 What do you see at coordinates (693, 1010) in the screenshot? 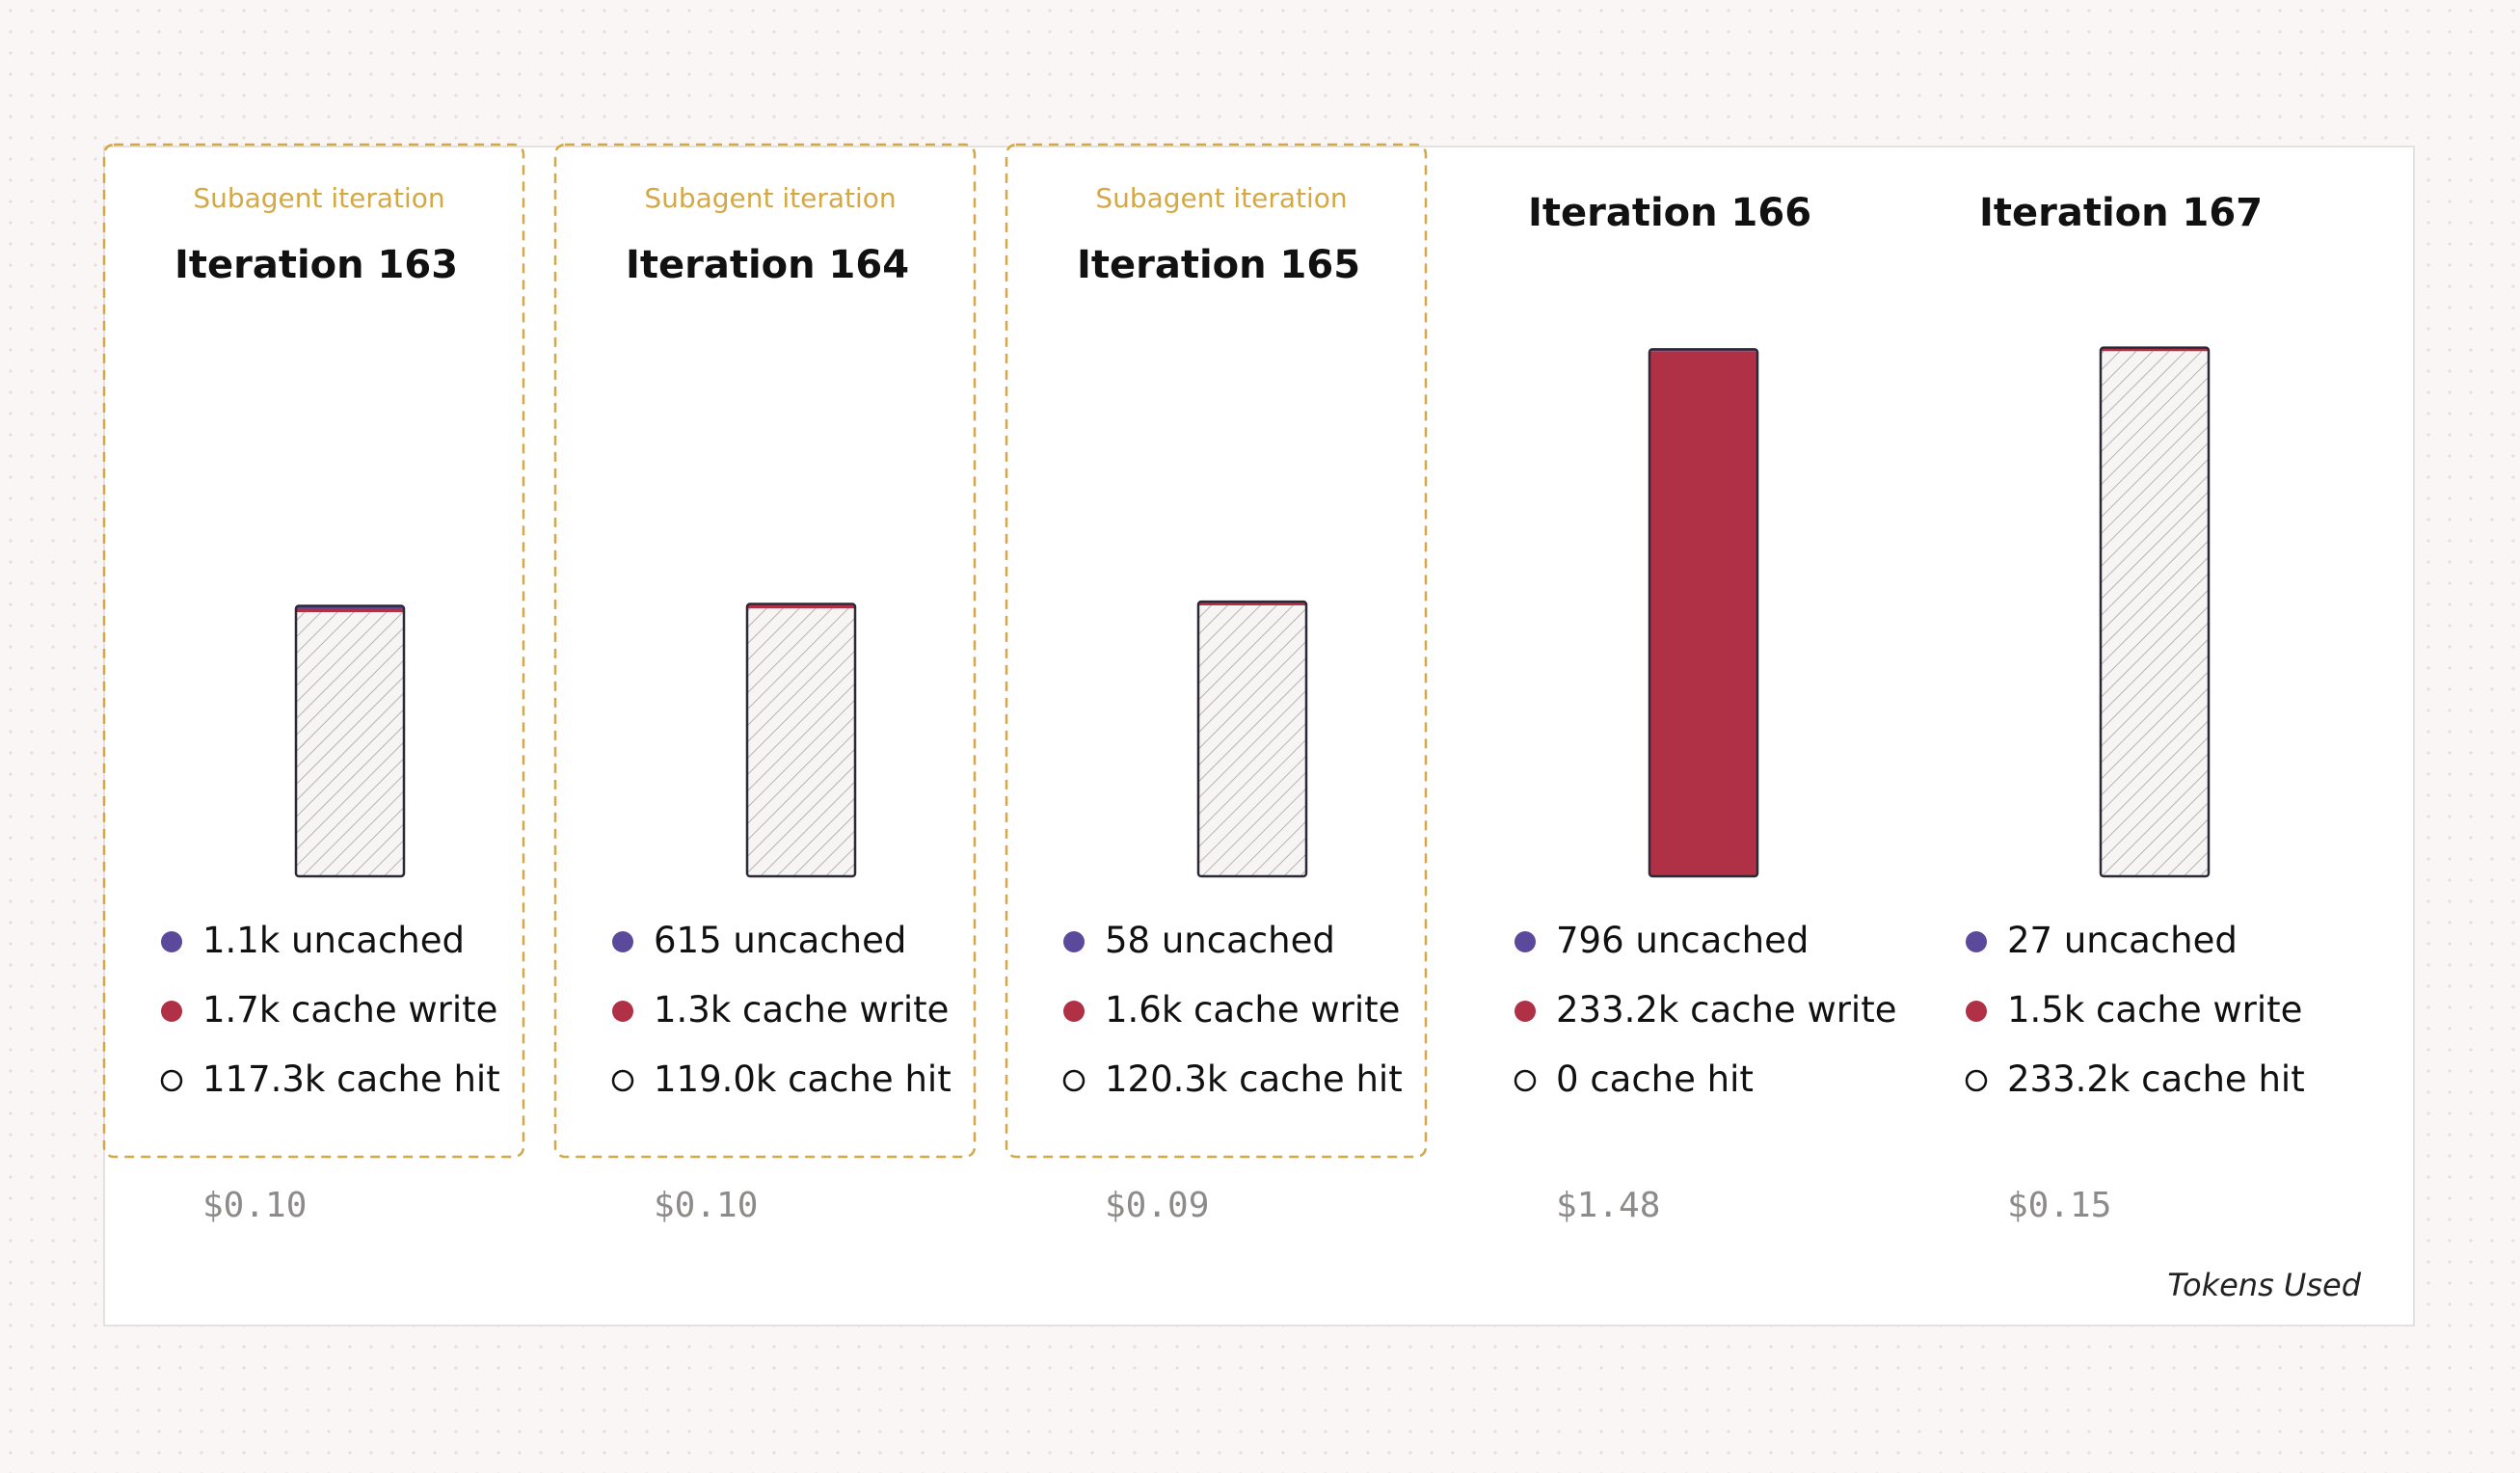
I see `value-label: 1.3k` at bounding box center [693, 1010].